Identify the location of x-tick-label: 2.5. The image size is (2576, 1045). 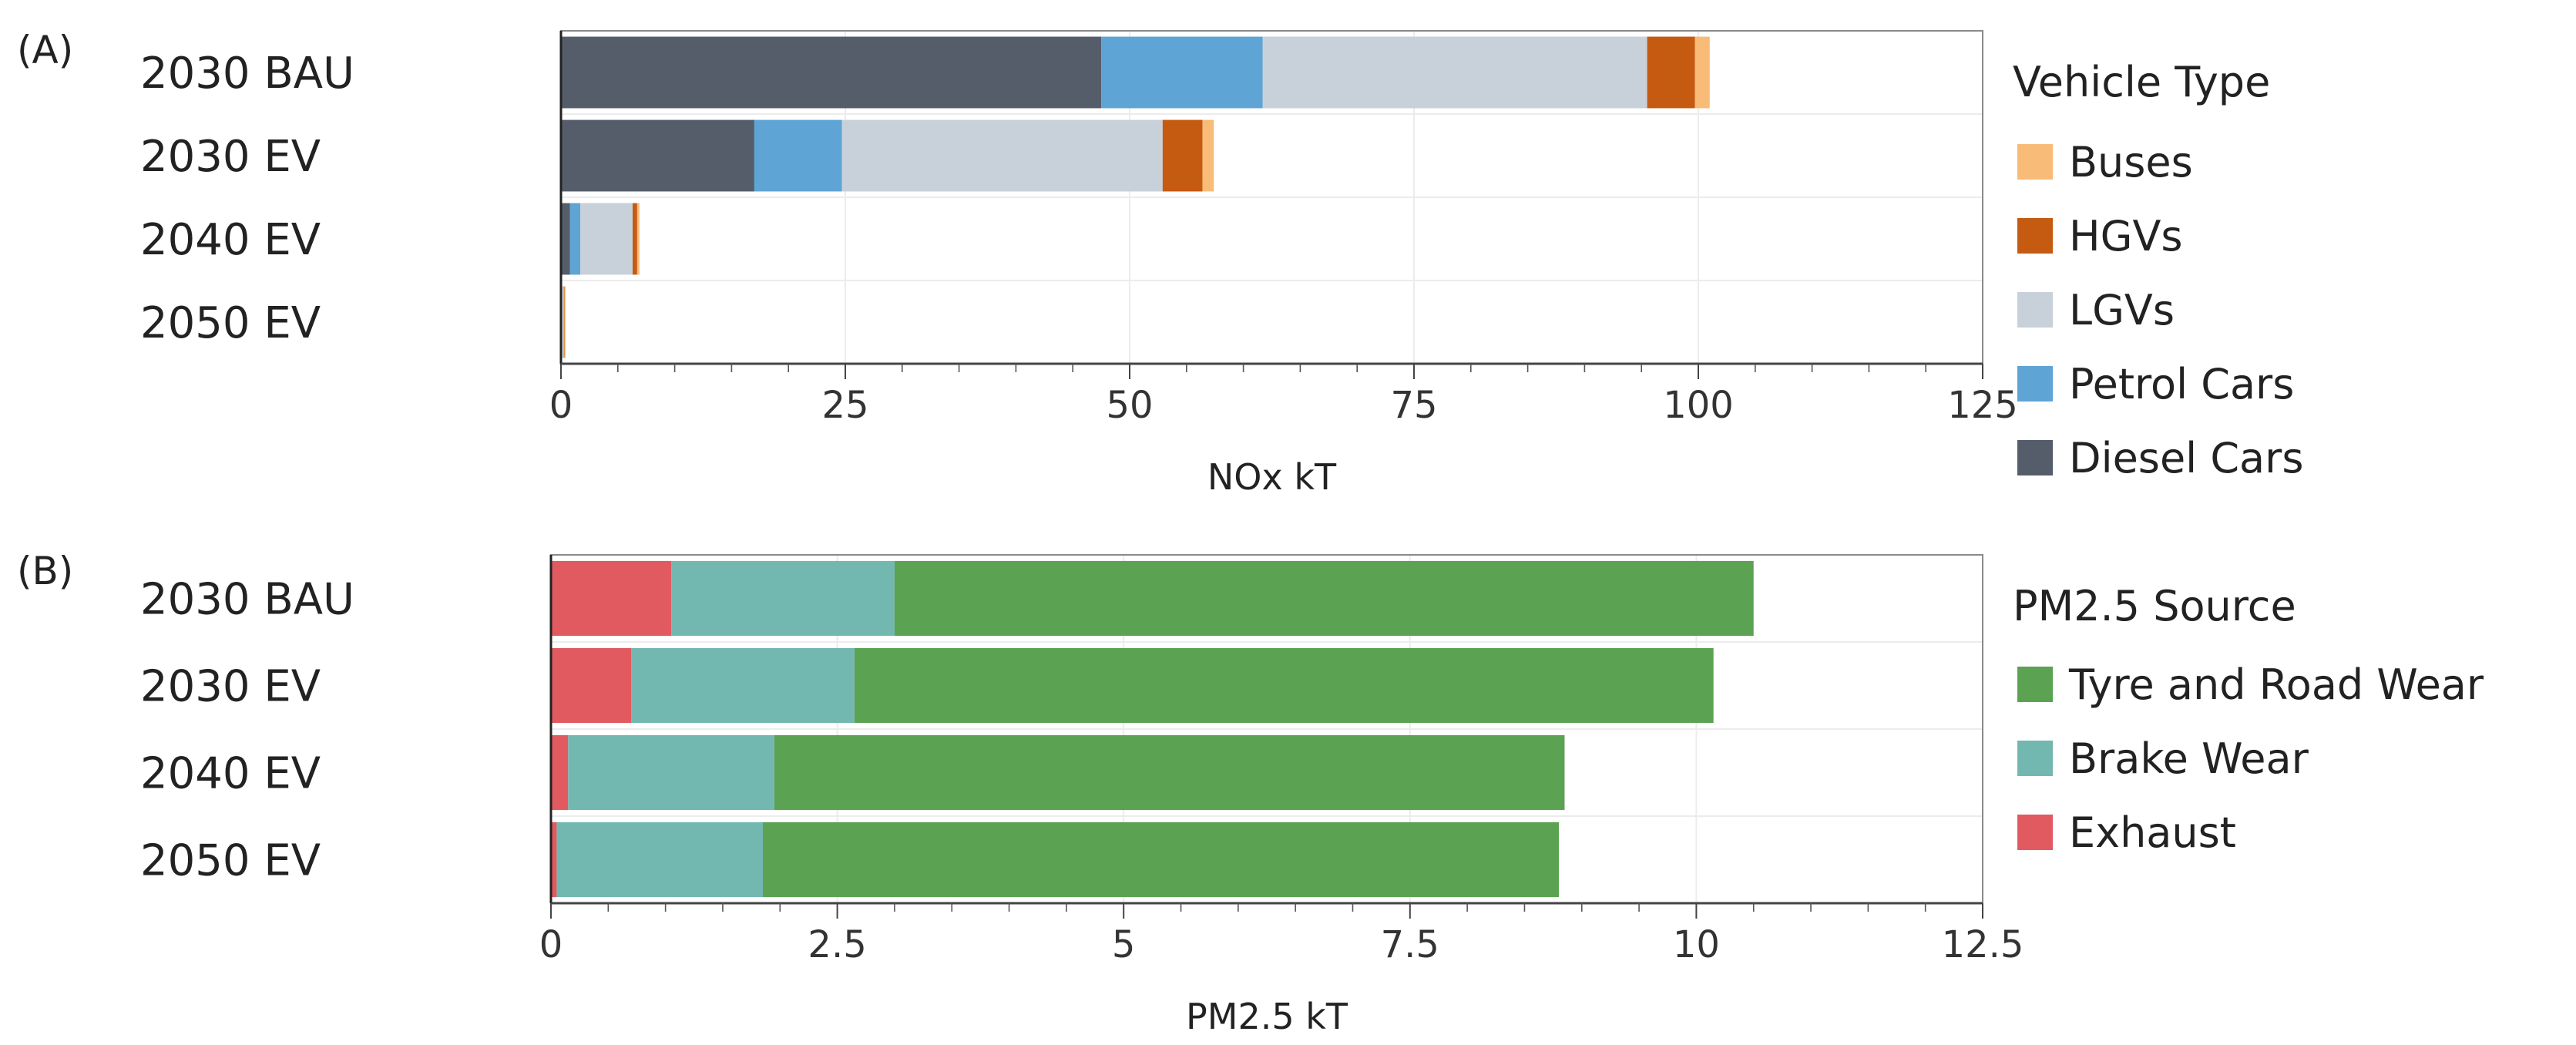
(837, 944).